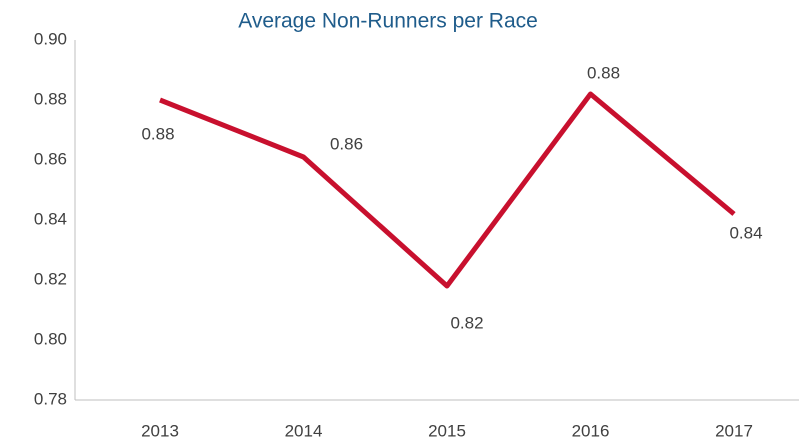 The height and width of the screenshot is (443, 799). Describe the element at coordinates (50, 278) in the screenshot. I see `y-tick-label: 0.82` at that location.